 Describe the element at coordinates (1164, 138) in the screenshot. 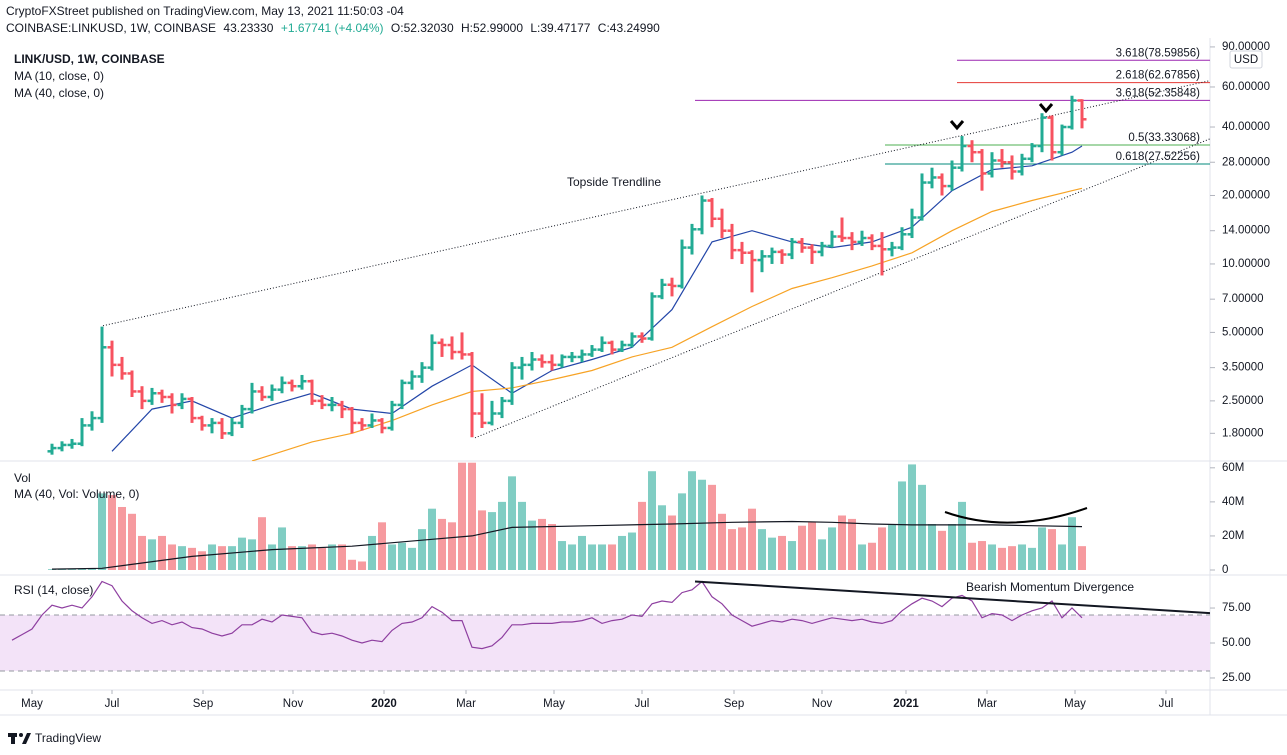

I see `fib-label: 0.5(33.33068)` at that location.